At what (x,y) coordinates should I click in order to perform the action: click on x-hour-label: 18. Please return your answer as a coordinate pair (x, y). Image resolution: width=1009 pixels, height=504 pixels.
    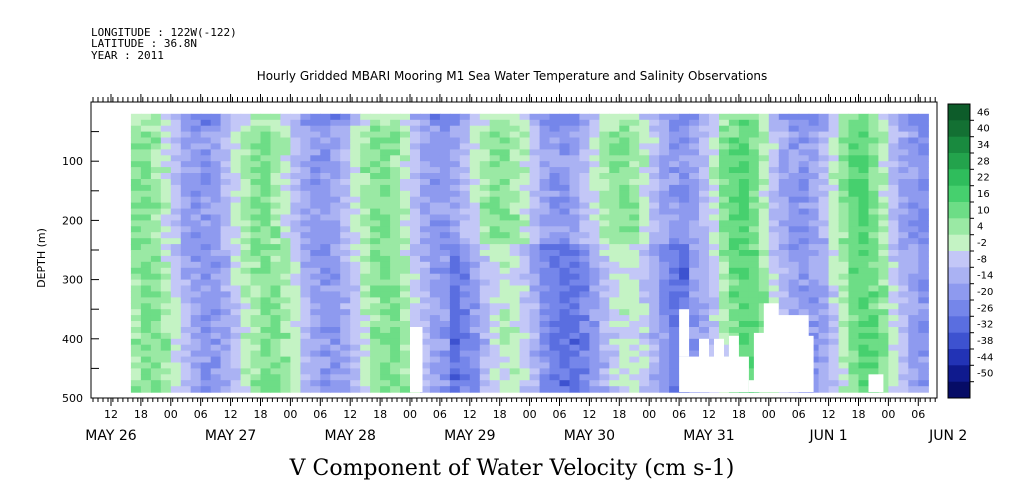
    Looking at the image, I should click on (141, 414).